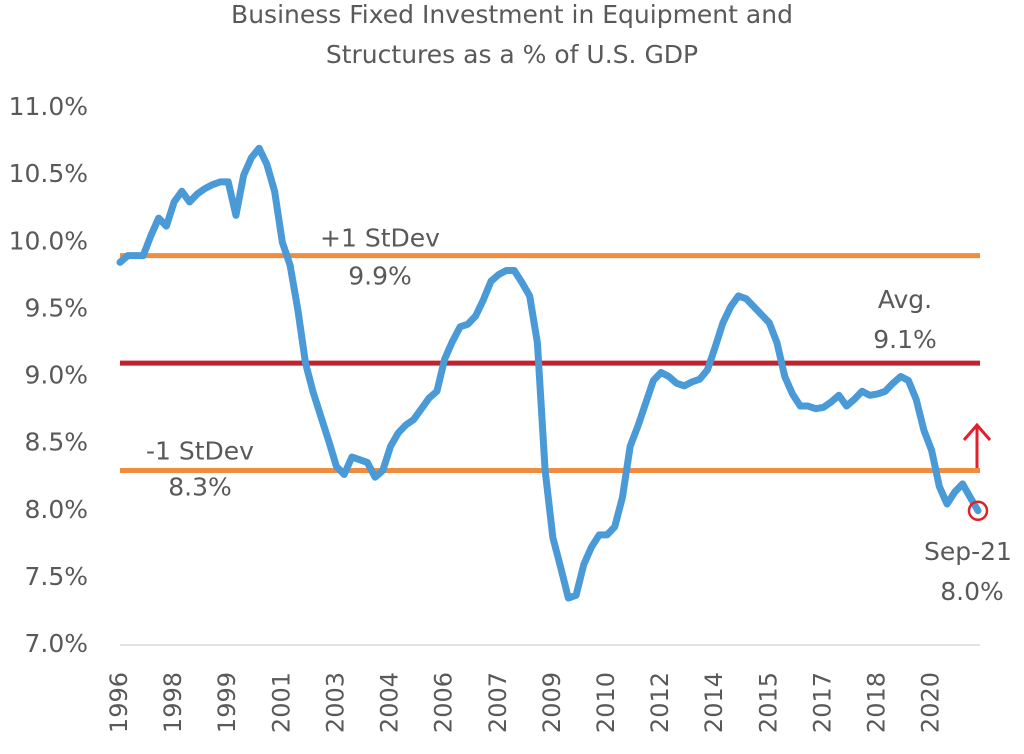 The width and height of the screenshot is (1024, 754). What do you see at coordinates (56, 307) in the screenshot?
I see `y-tick-label: 9.5%` at bounding box center [56, 307].